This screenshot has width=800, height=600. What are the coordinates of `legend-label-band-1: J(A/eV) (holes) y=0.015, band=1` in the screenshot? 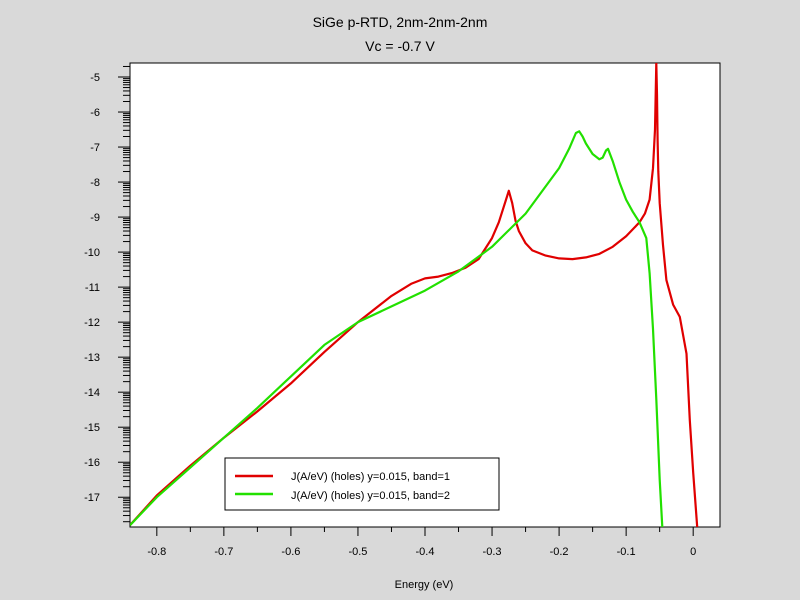 It's located at (370, 477).